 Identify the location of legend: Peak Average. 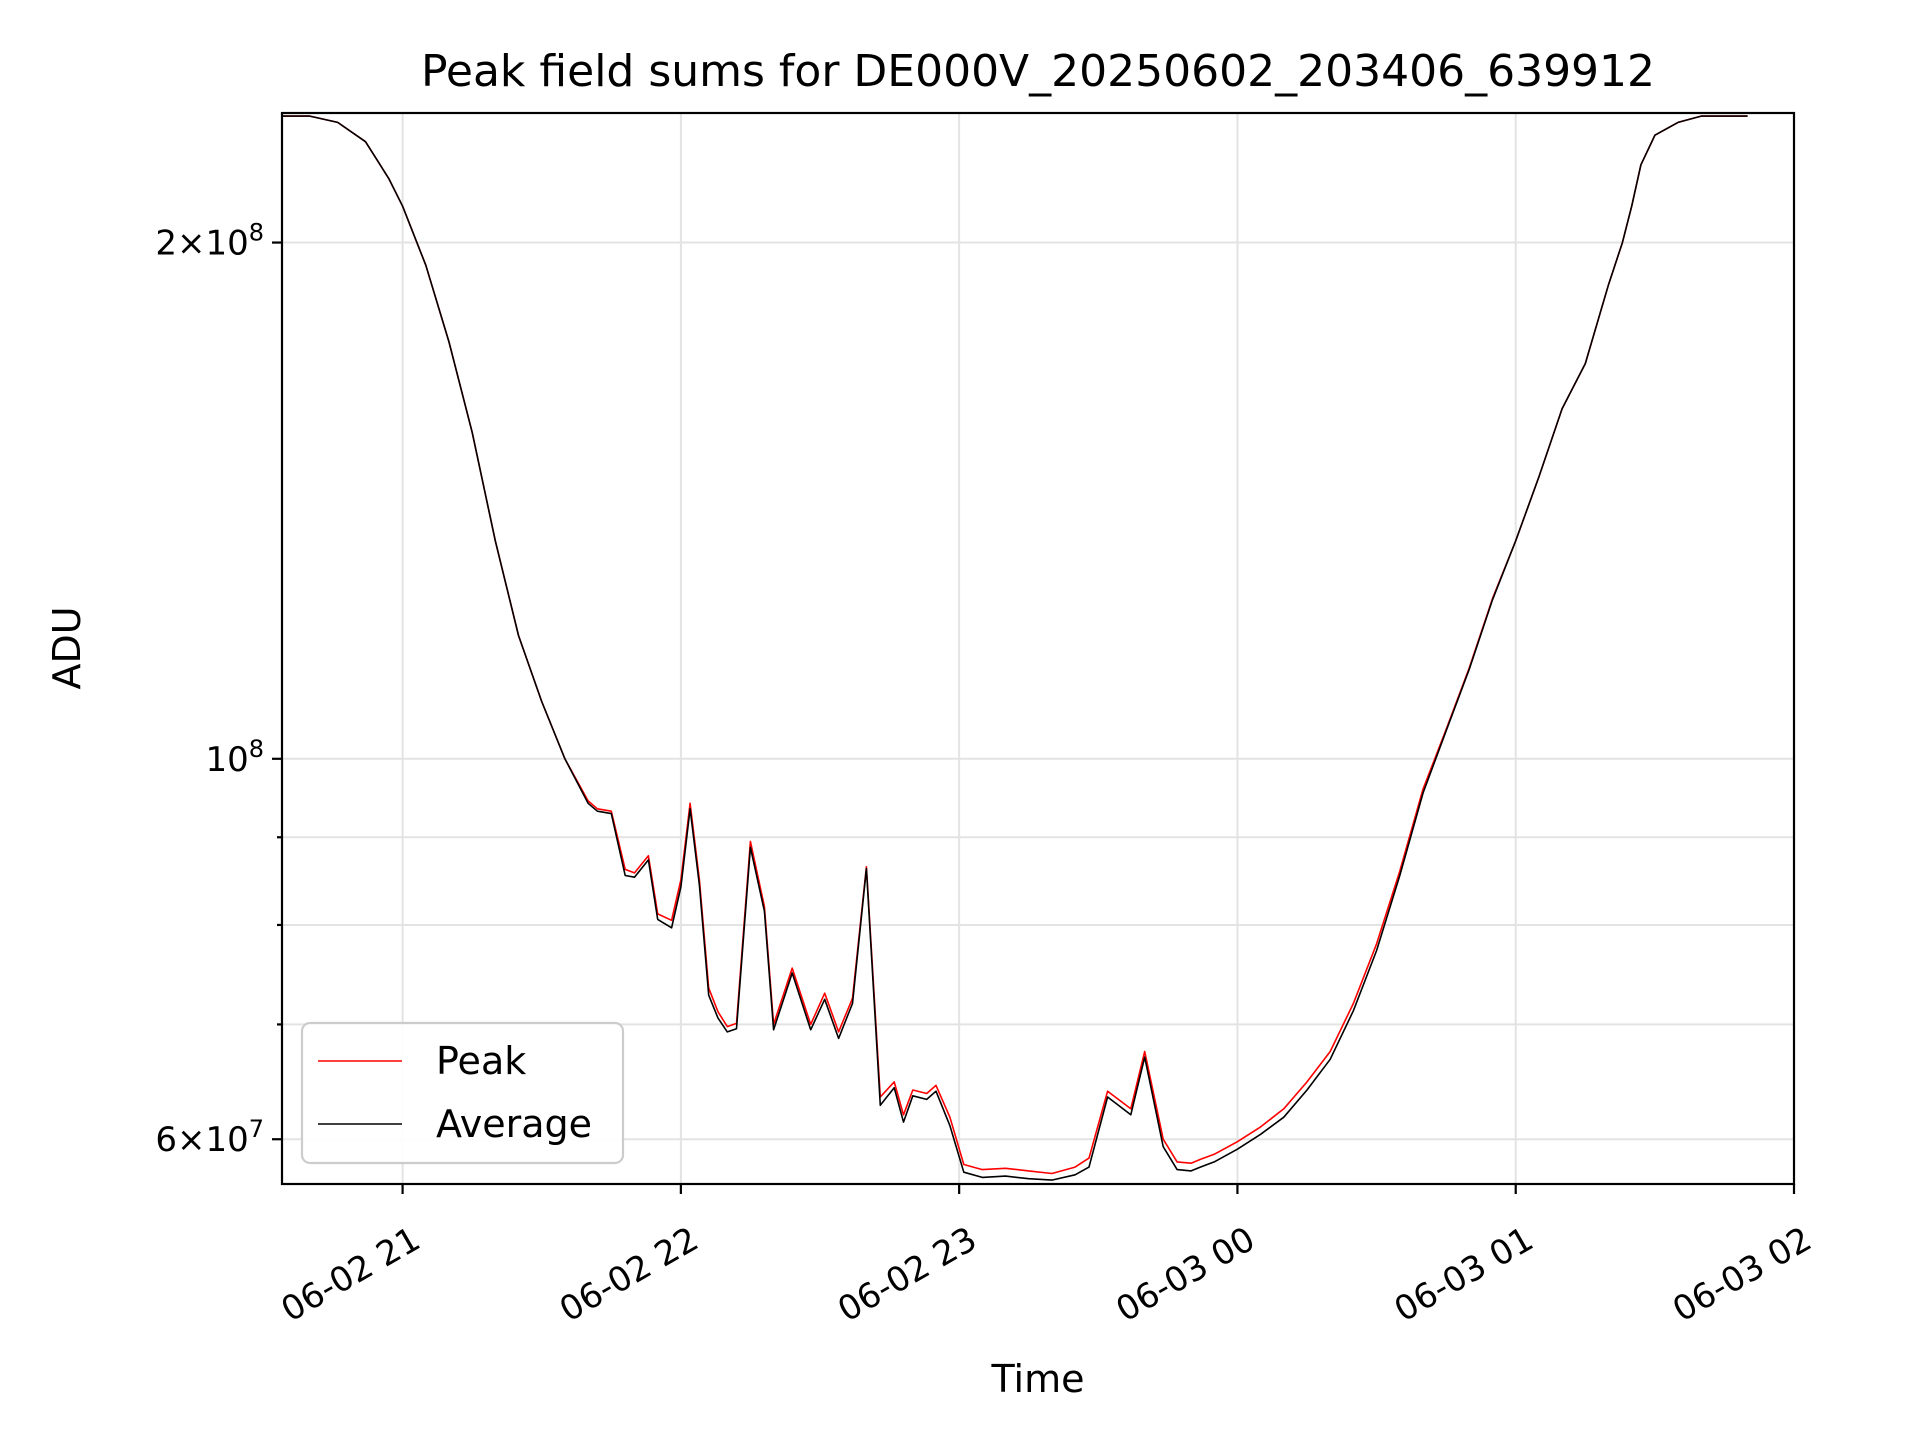
(462, 1093).